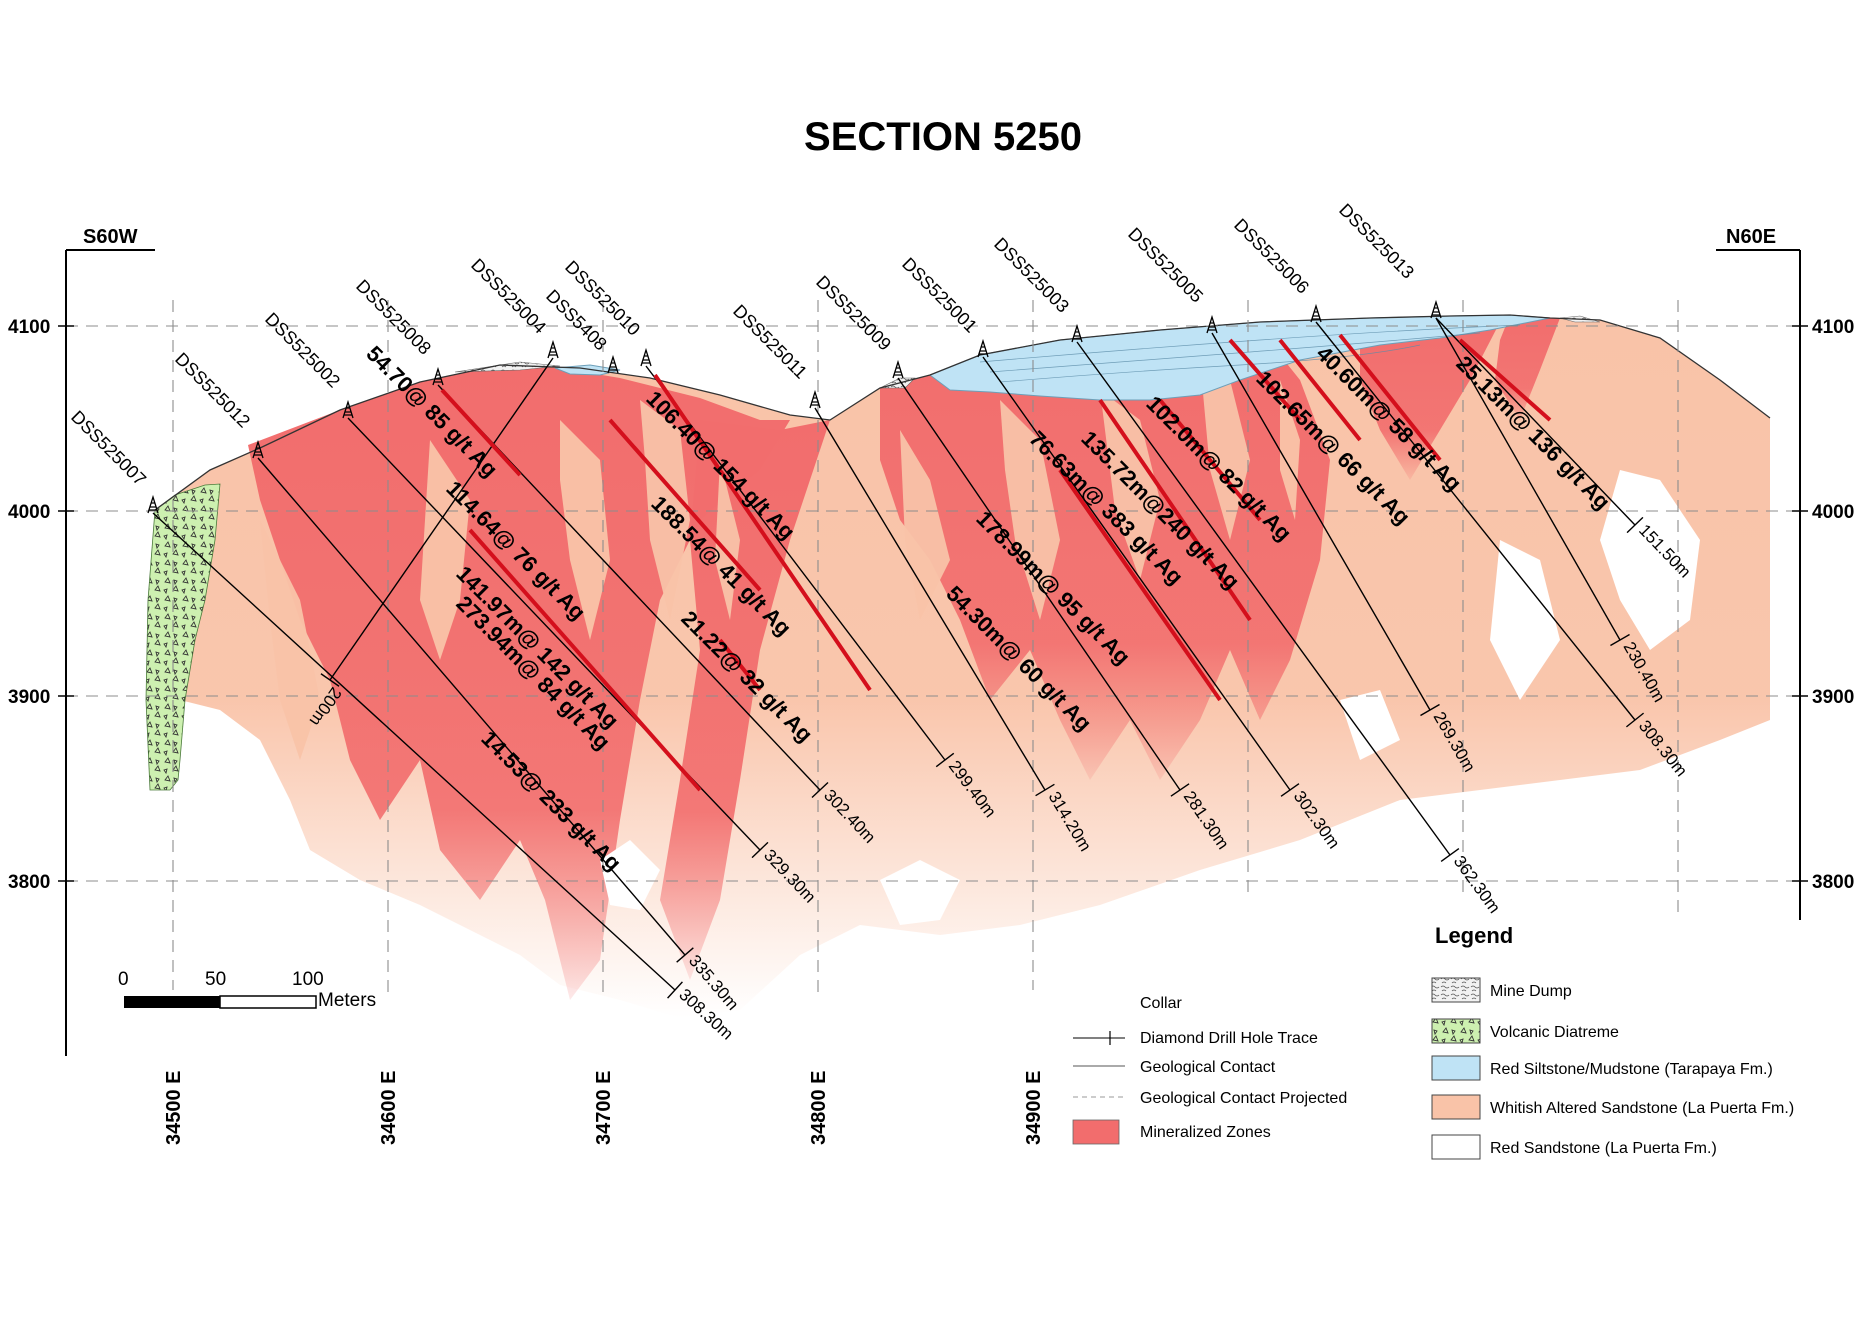 Image resolution: width=1866 pixels, height=1318 pixels. I want to click on drill-hole-name: DSS525004, so click(508, 296).